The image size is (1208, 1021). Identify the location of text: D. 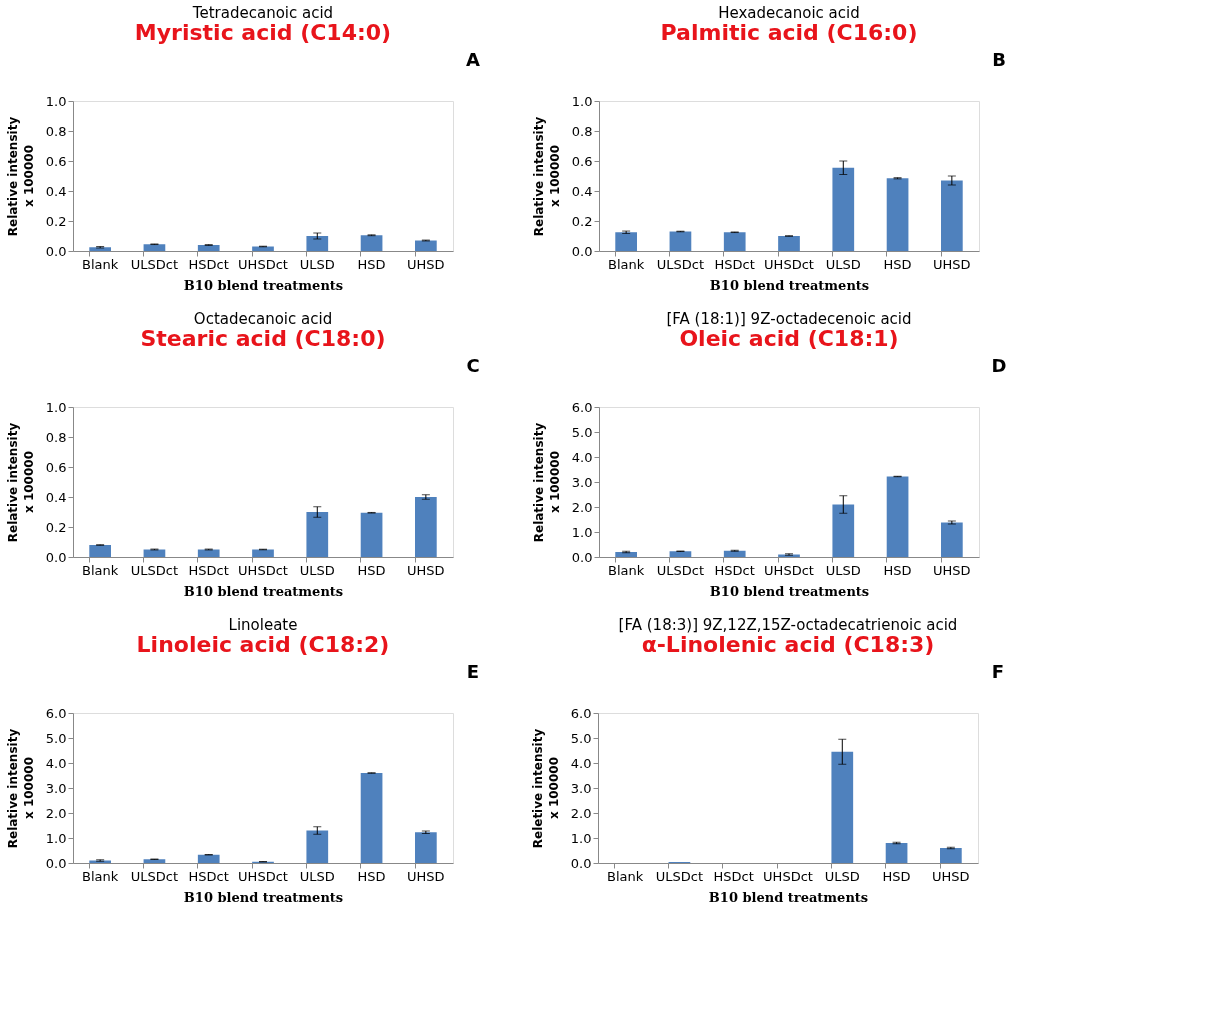
(999, 365).